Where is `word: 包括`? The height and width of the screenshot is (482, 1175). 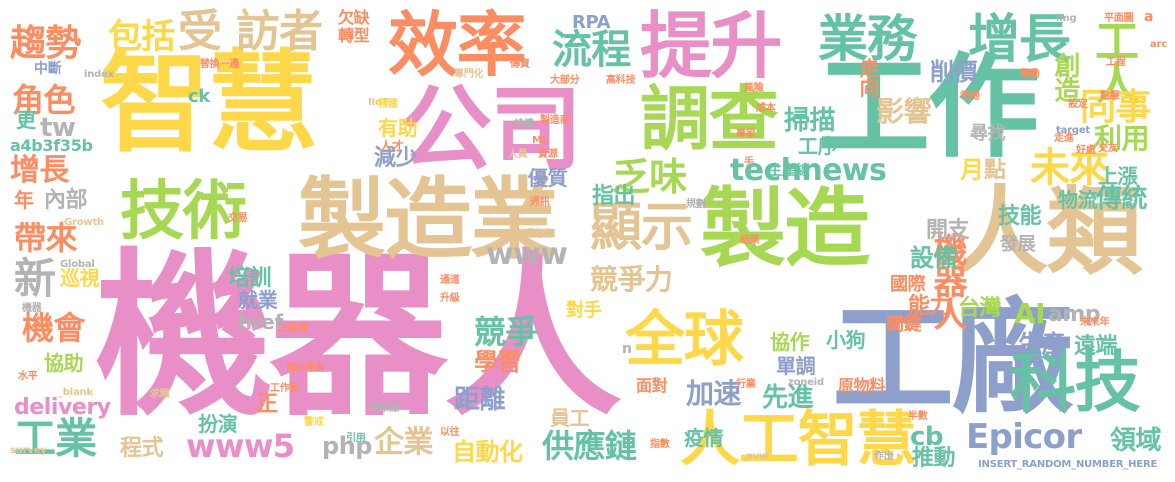 word: 包括 is located at coordinates (141, 37).